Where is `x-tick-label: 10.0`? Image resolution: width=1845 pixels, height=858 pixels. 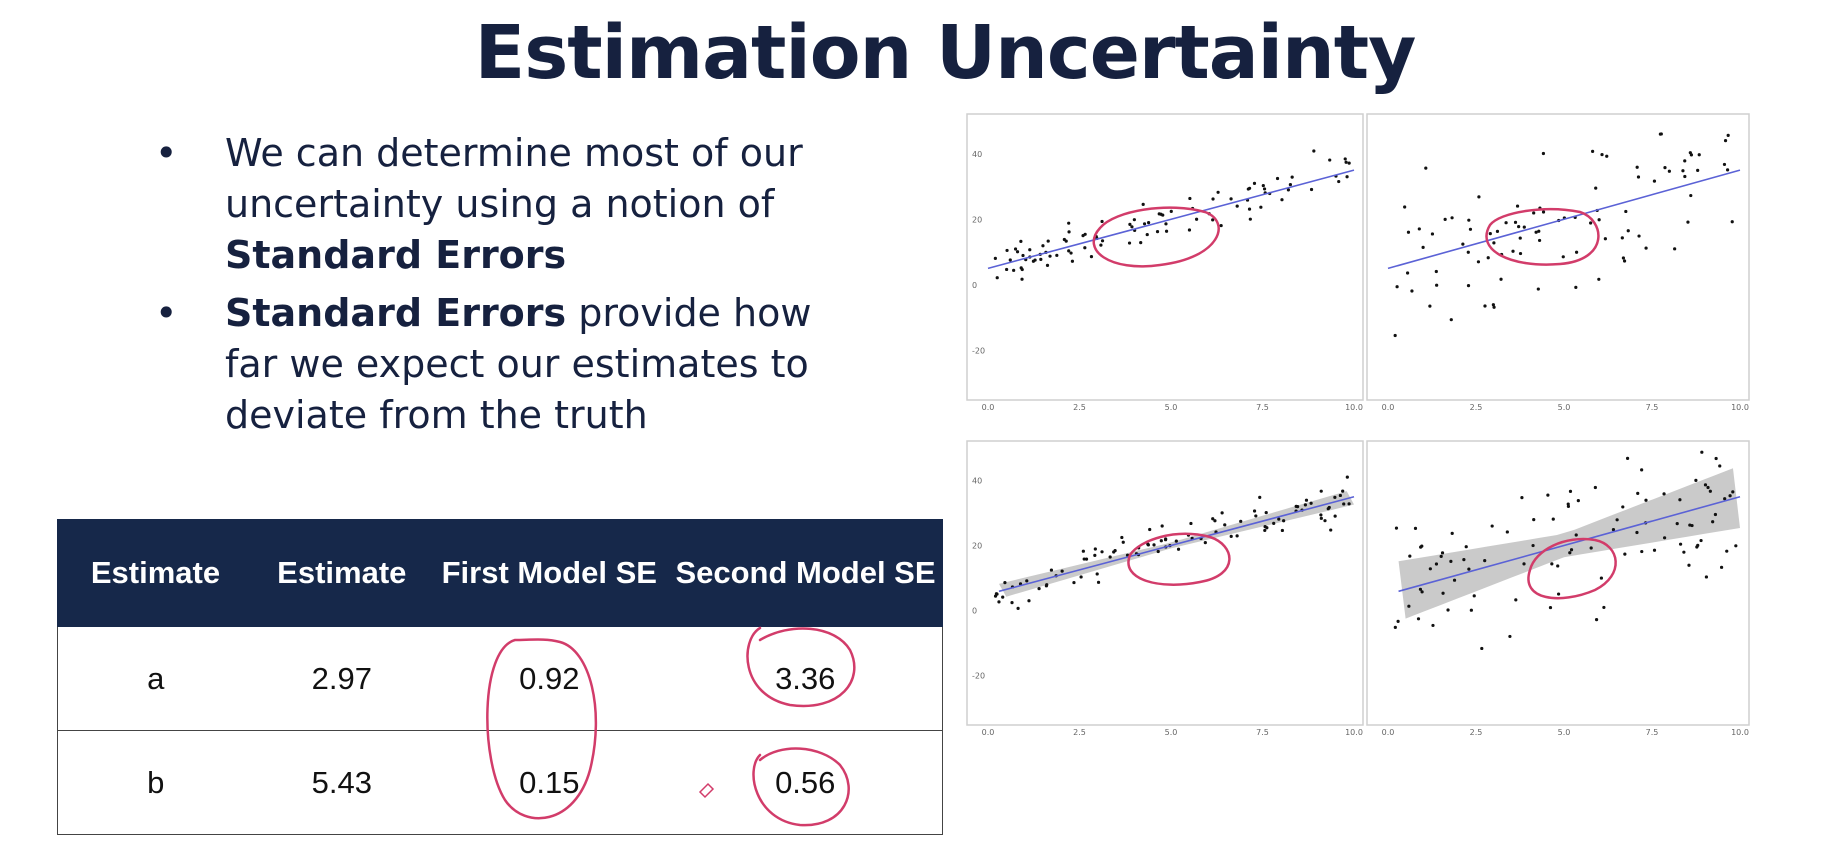 x-tick-label: 10.0 is located at coordinates (1740, 407).